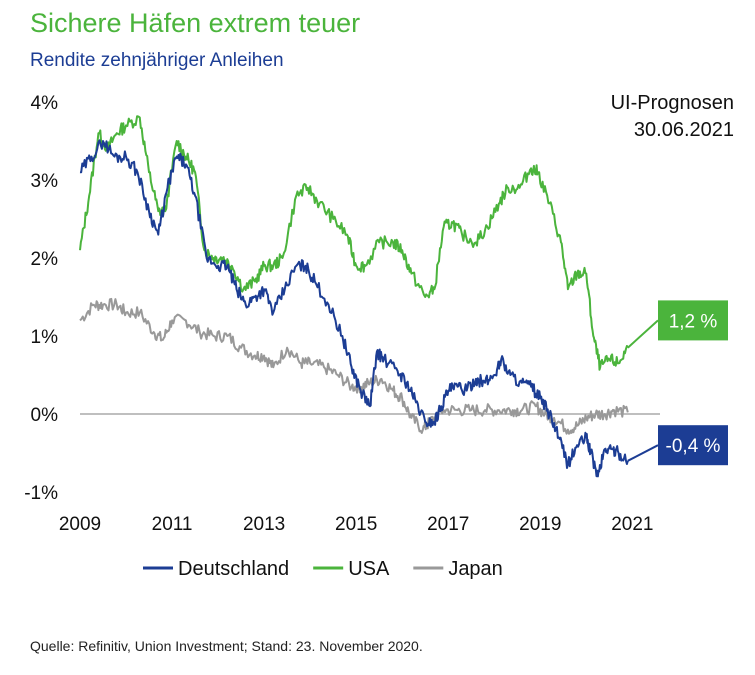  Describe the element at coordinates (195, 23) in the screenshot. I see `chart-title: Sichere Häfen extrem teuer` at that location.